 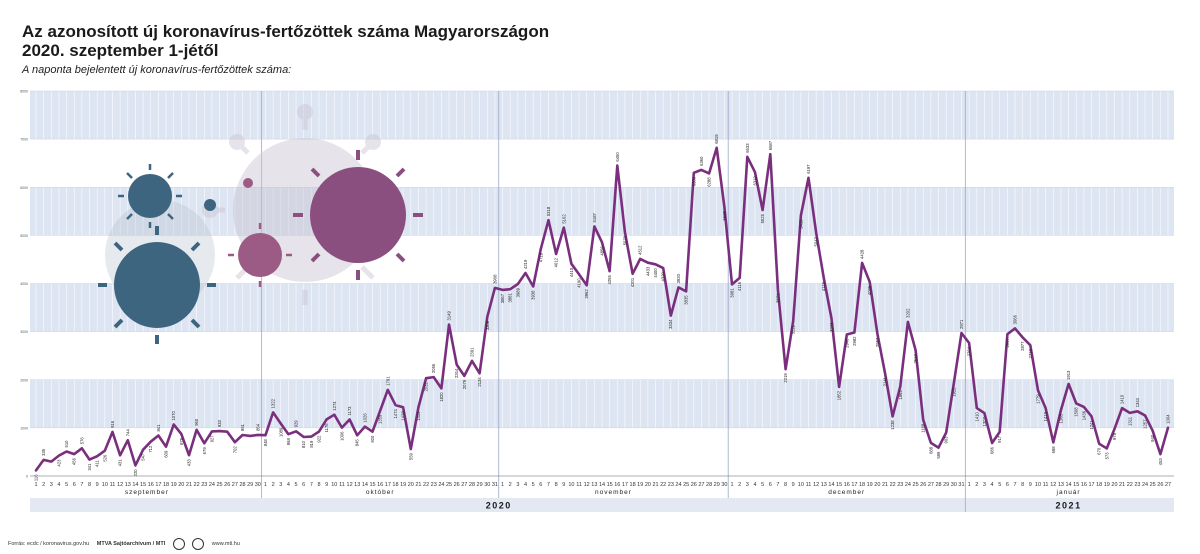 What do you see at coordinates (647, 271) in the screenshot?
I see `data-label: 4433` at bounding box center [647, 271].